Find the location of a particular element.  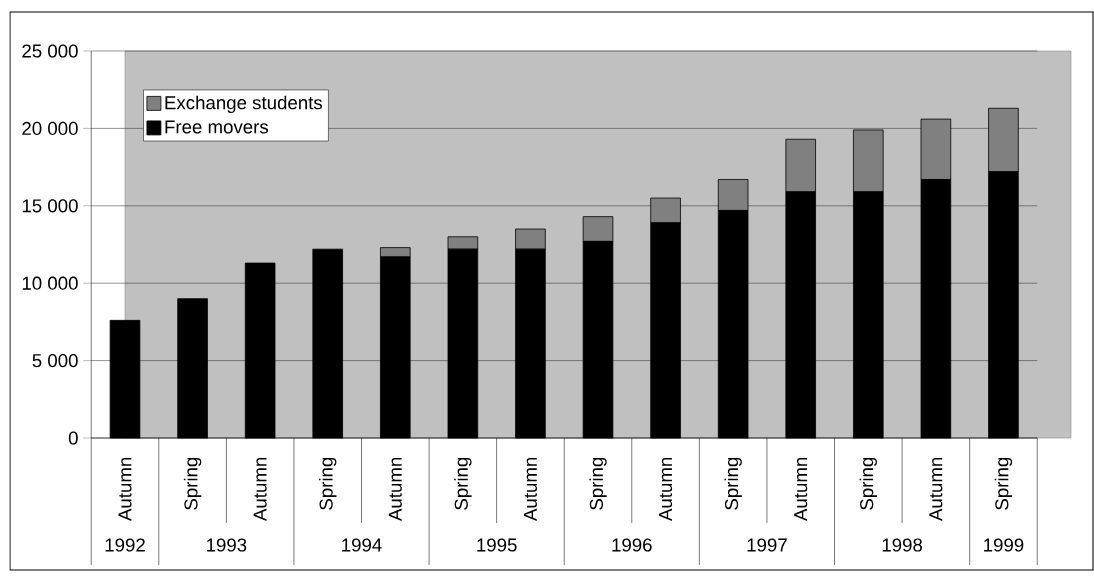

text: 1993 is located at coordinates (227, 545).